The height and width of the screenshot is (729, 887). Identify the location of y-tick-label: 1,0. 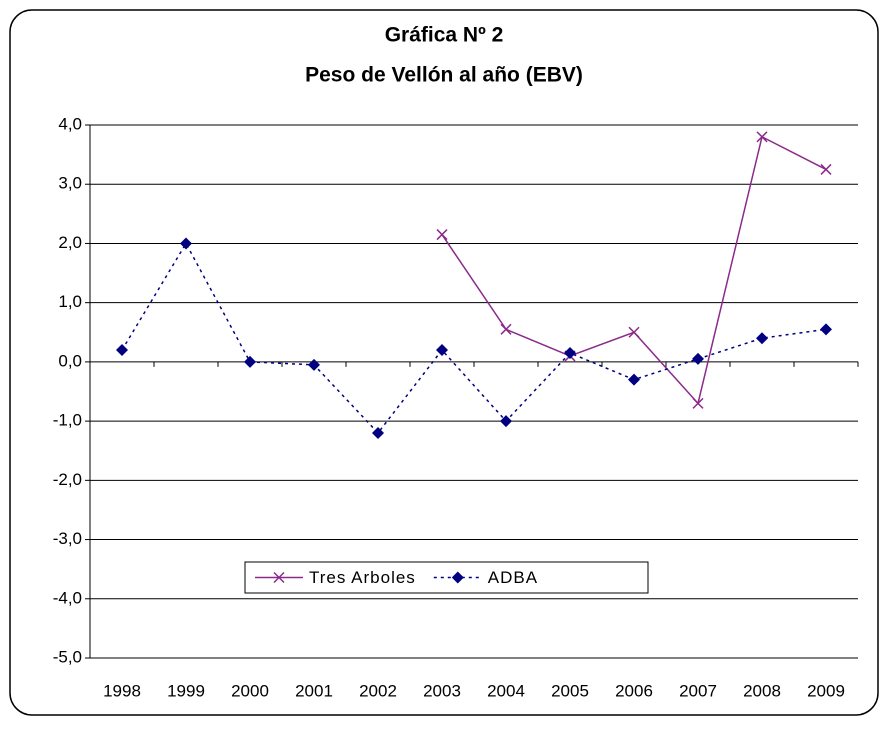
(70, 301).